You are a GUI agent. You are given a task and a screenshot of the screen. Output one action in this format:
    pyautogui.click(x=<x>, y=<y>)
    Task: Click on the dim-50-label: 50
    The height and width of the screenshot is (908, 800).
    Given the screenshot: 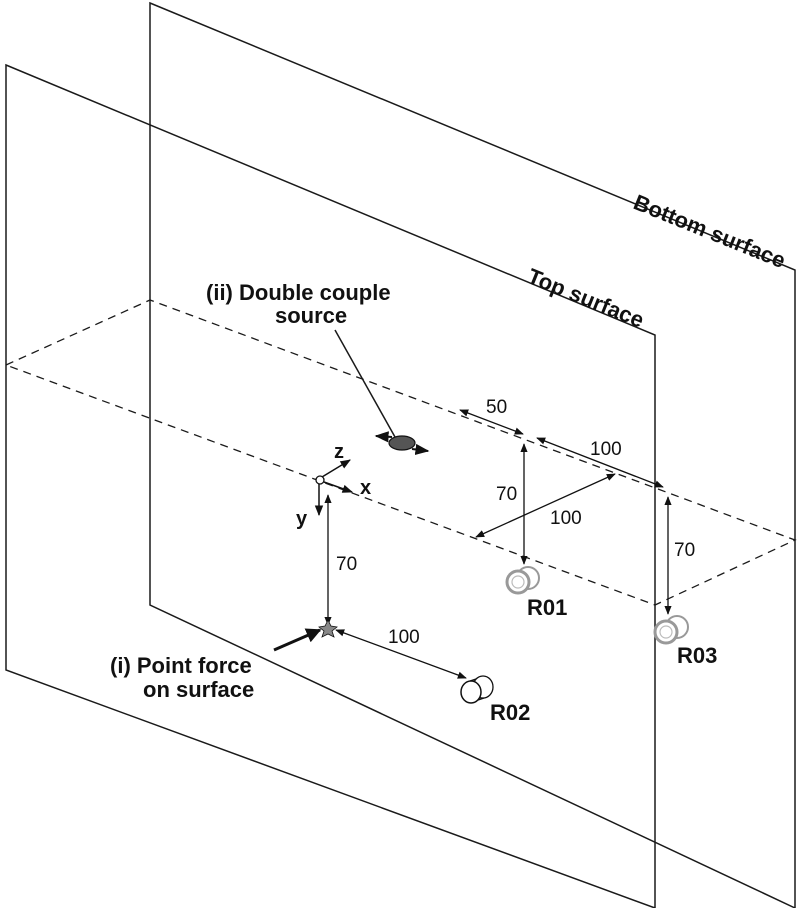 What is the action you would take?
    pyautogui.click(x=496, y=407)
    